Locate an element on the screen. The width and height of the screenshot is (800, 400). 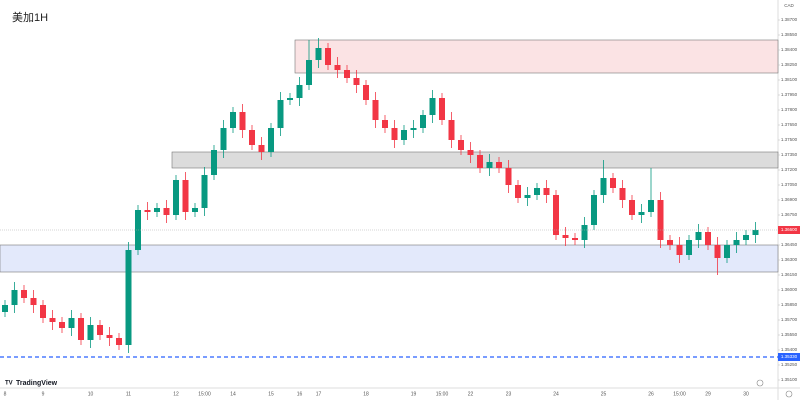
x-tick-label: 25 is located at coordinates (604, 394).